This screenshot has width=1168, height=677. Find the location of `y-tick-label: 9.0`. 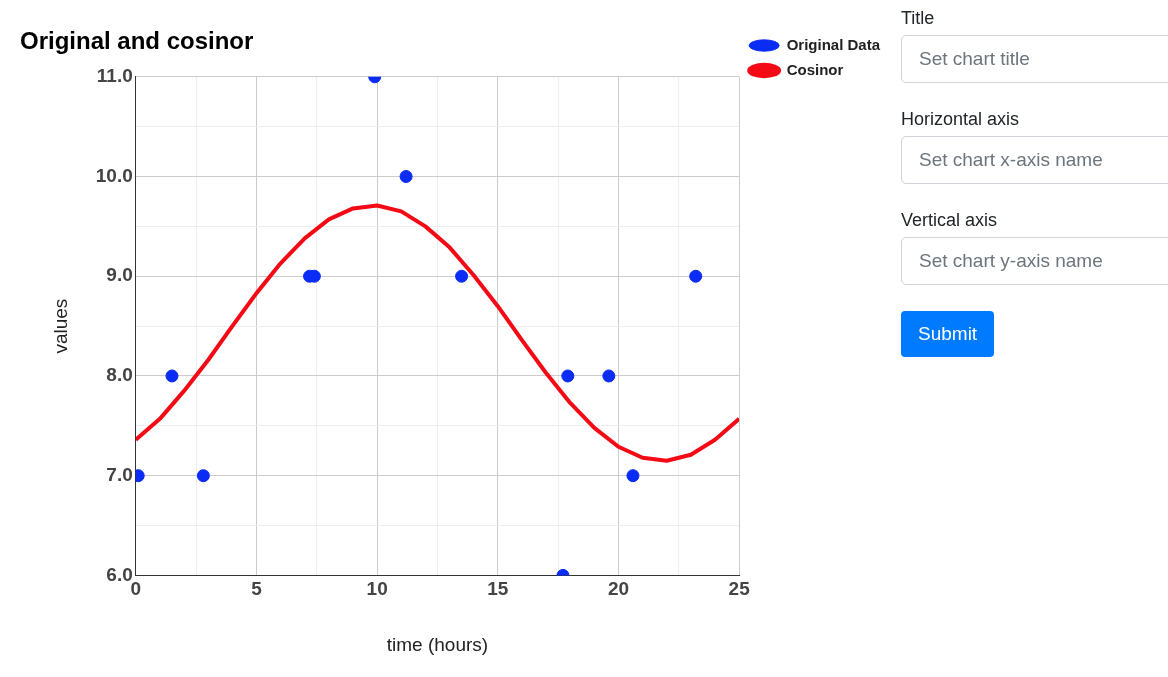

y-tick-label: 9.0 is located at coordinates (119, 275).